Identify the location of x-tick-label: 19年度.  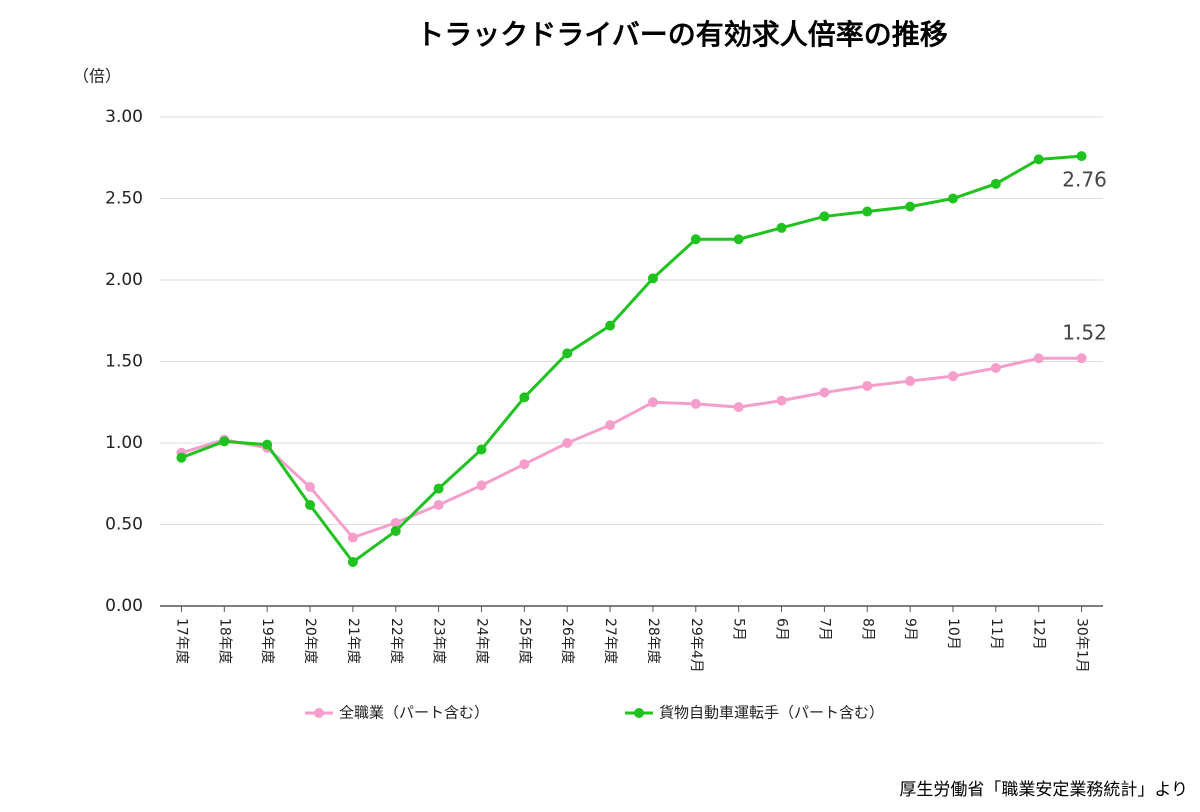
(267, 641).